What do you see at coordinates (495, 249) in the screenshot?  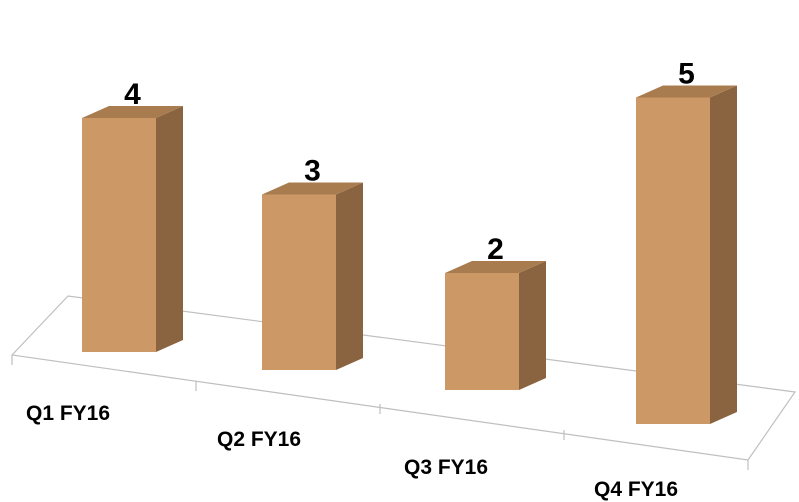 I see `data-label: 2` at bounding box center [495, 249].